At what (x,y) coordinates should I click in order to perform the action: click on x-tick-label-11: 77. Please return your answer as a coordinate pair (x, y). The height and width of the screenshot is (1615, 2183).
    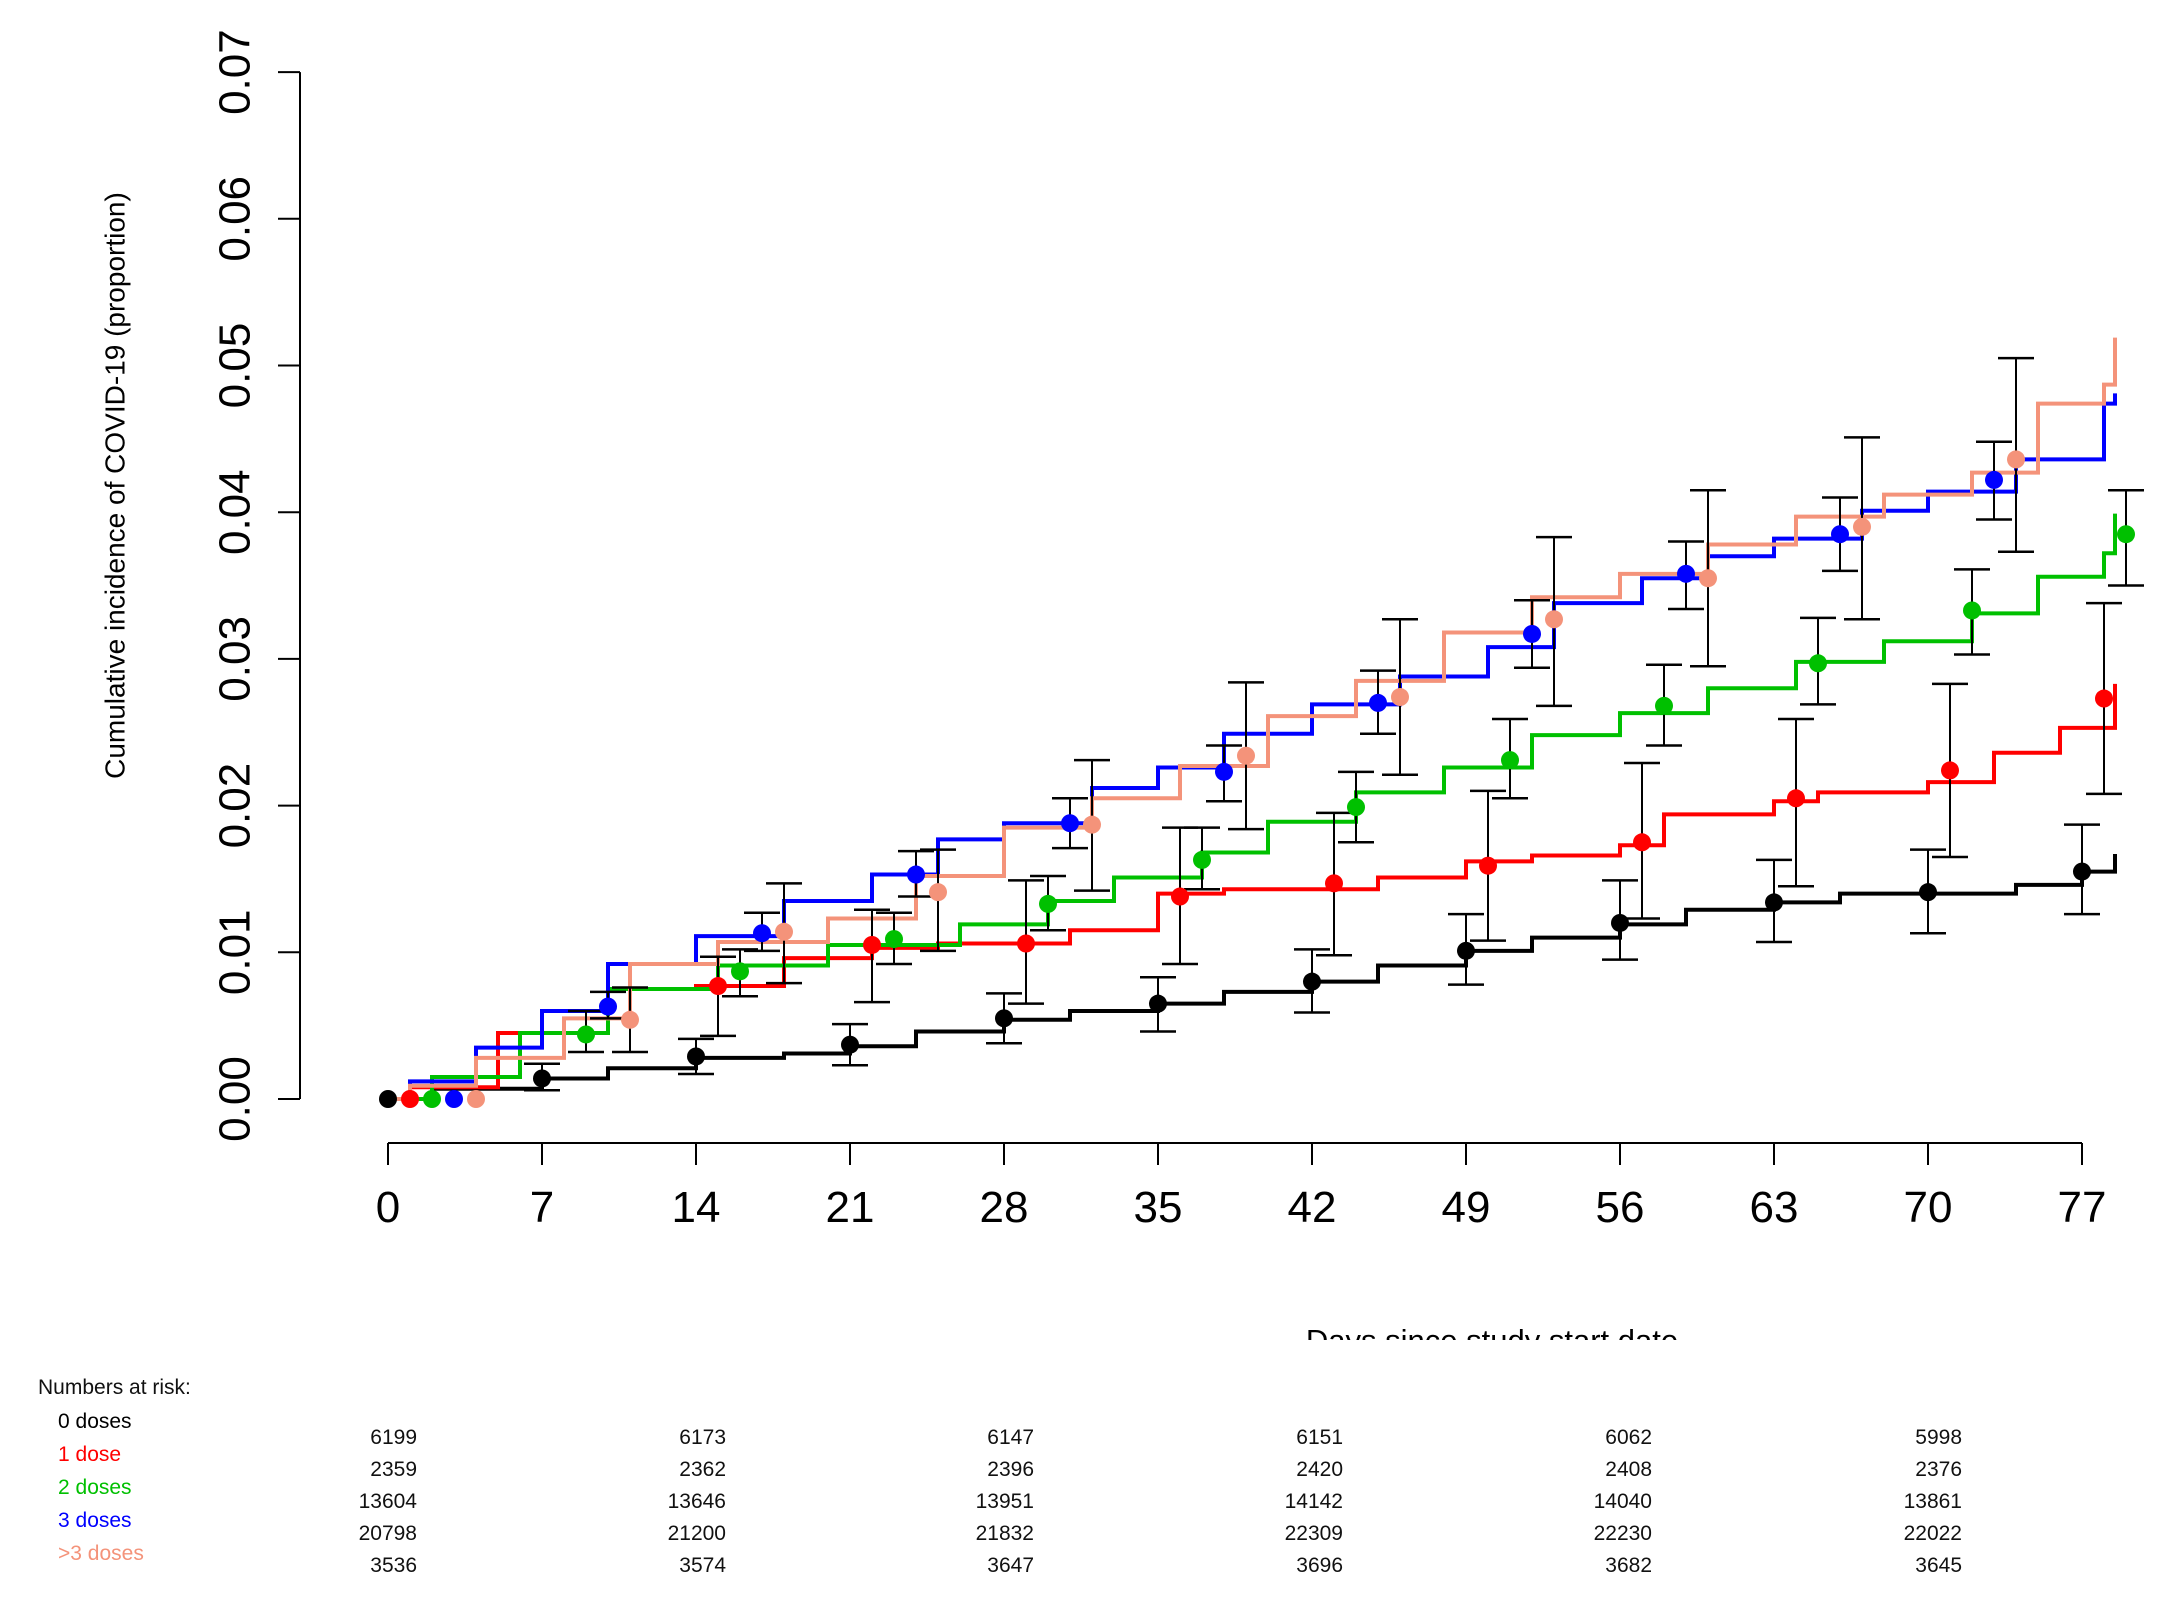
    Looking at the image, I should click on (2082, 1207).